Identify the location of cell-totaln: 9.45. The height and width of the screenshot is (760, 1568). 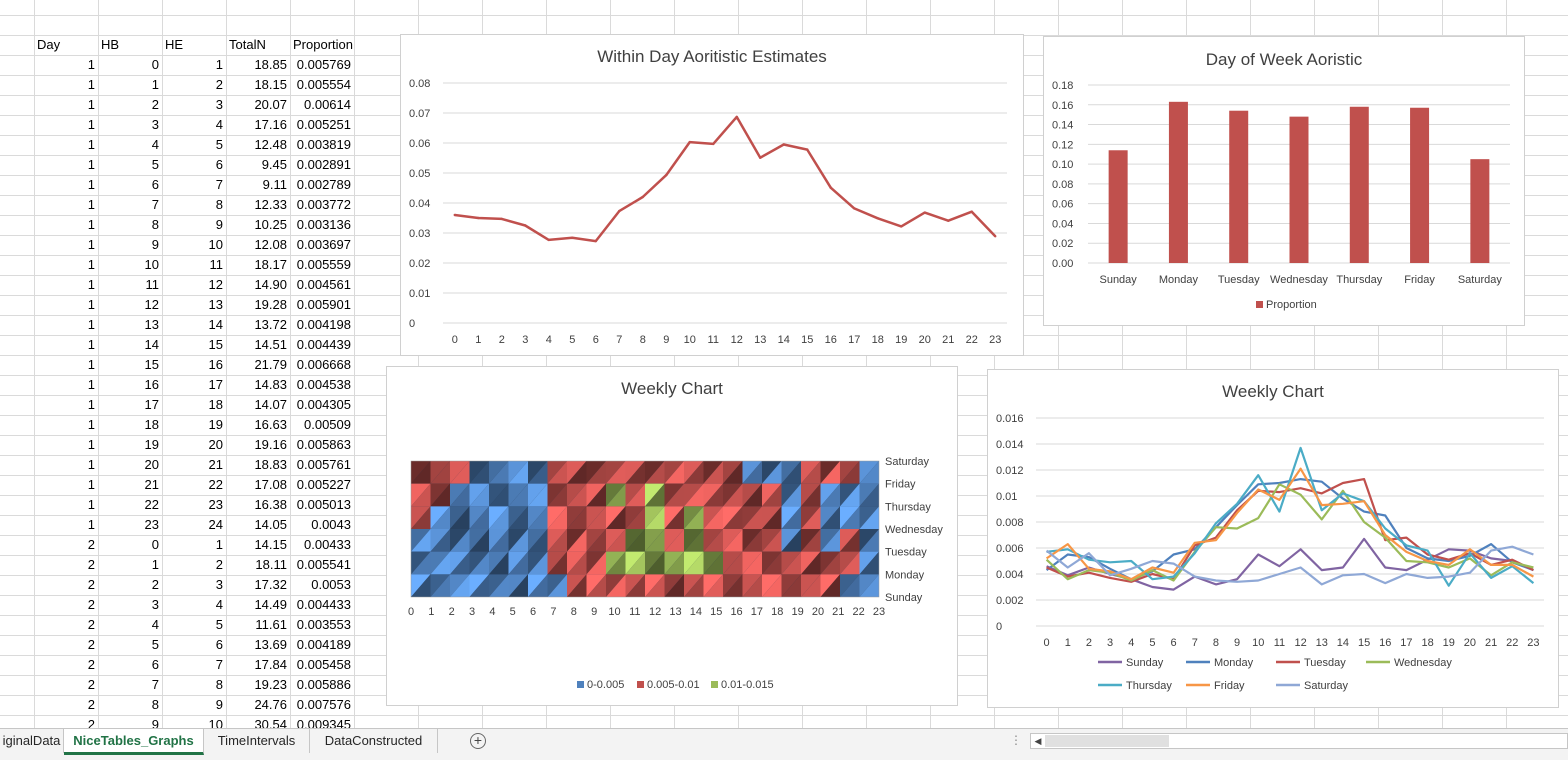
(274, 164).